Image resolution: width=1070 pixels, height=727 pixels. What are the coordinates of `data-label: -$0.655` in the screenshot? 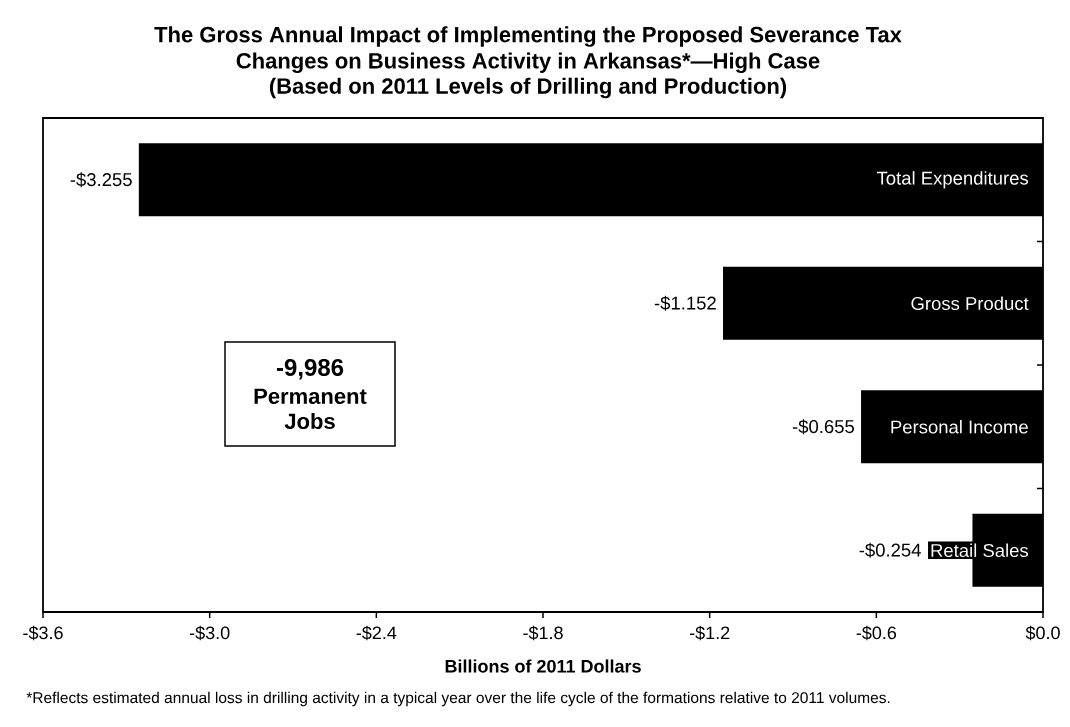 It's located at (823, 427).